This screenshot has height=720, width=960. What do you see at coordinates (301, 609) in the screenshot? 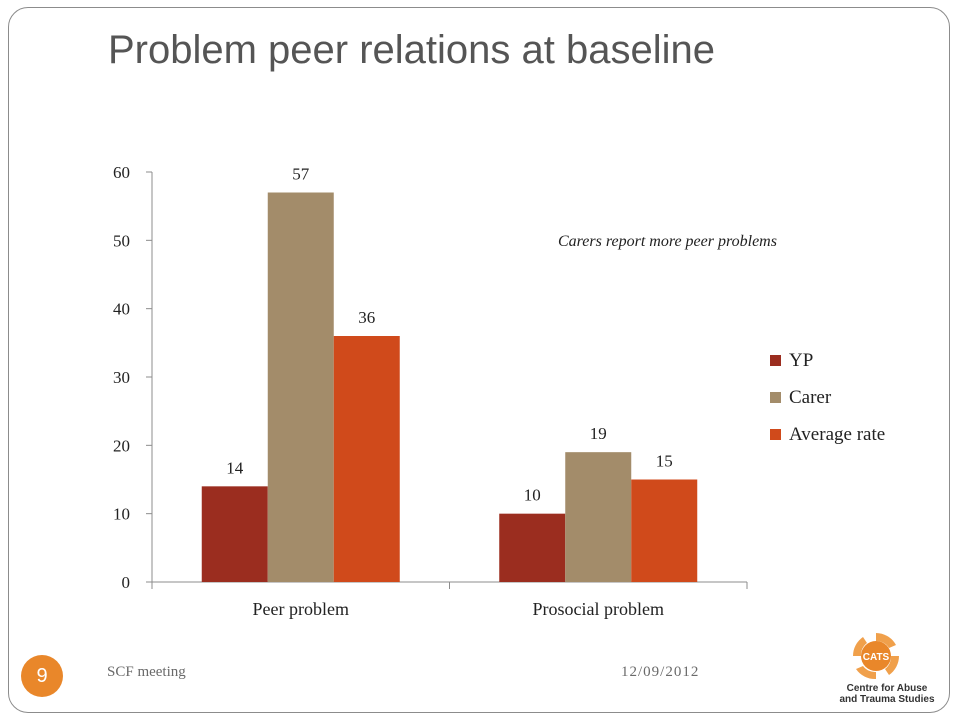
I see `x-category-label: Peer problem` at bounding box center [301, 609].